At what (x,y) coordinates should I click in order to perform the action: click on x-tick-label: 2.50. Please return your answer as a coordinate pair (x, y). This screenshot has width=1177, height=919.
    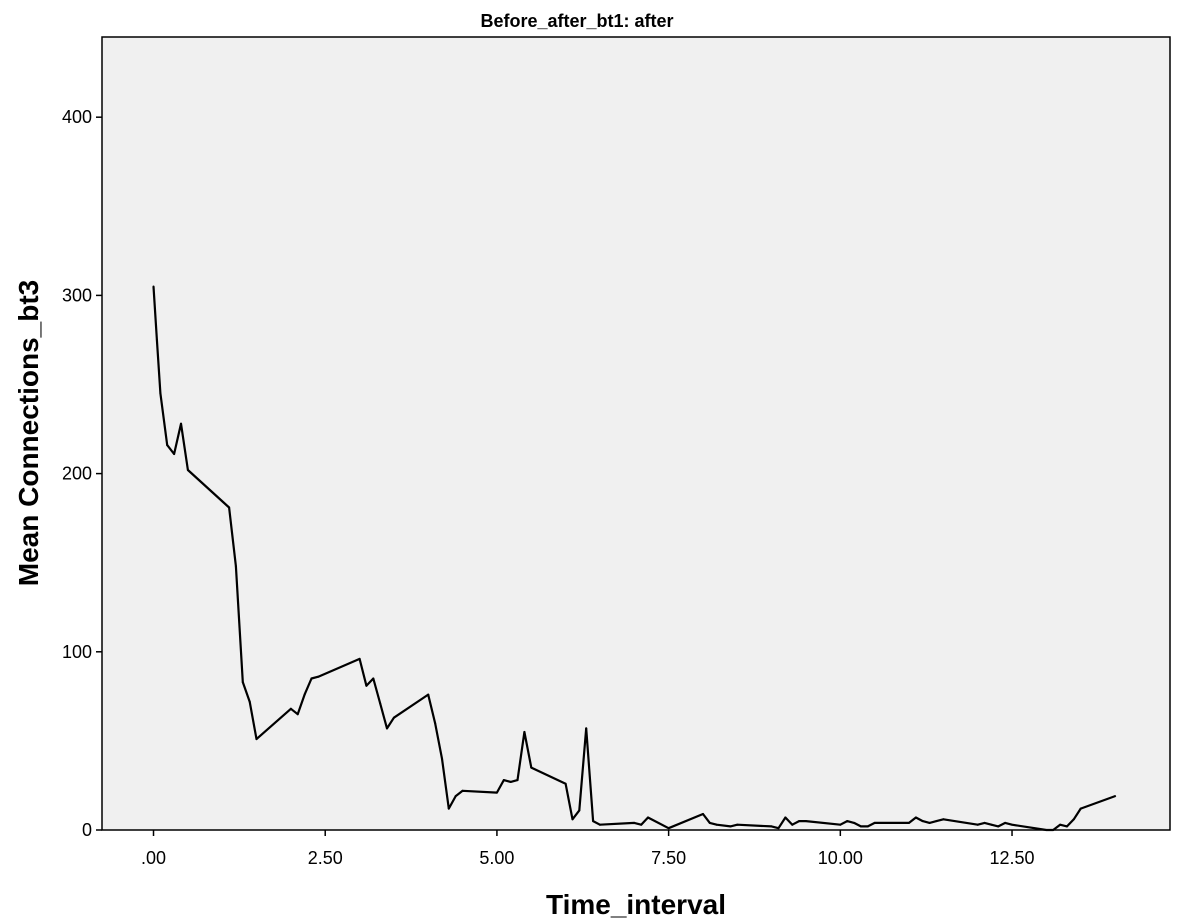
    Looking at the image, I should click on (325, 858).